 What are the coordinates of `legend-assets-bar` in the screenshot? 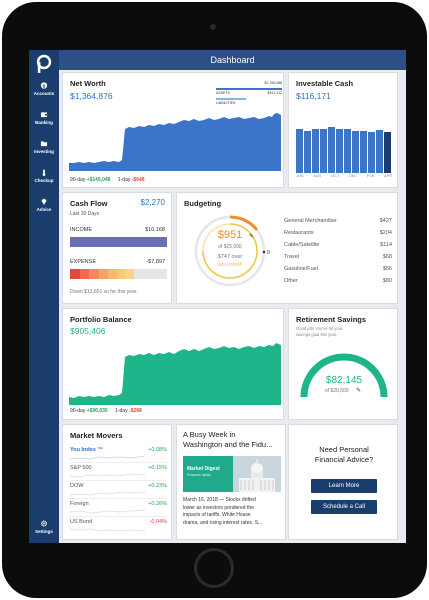 It's located at (249, 89).